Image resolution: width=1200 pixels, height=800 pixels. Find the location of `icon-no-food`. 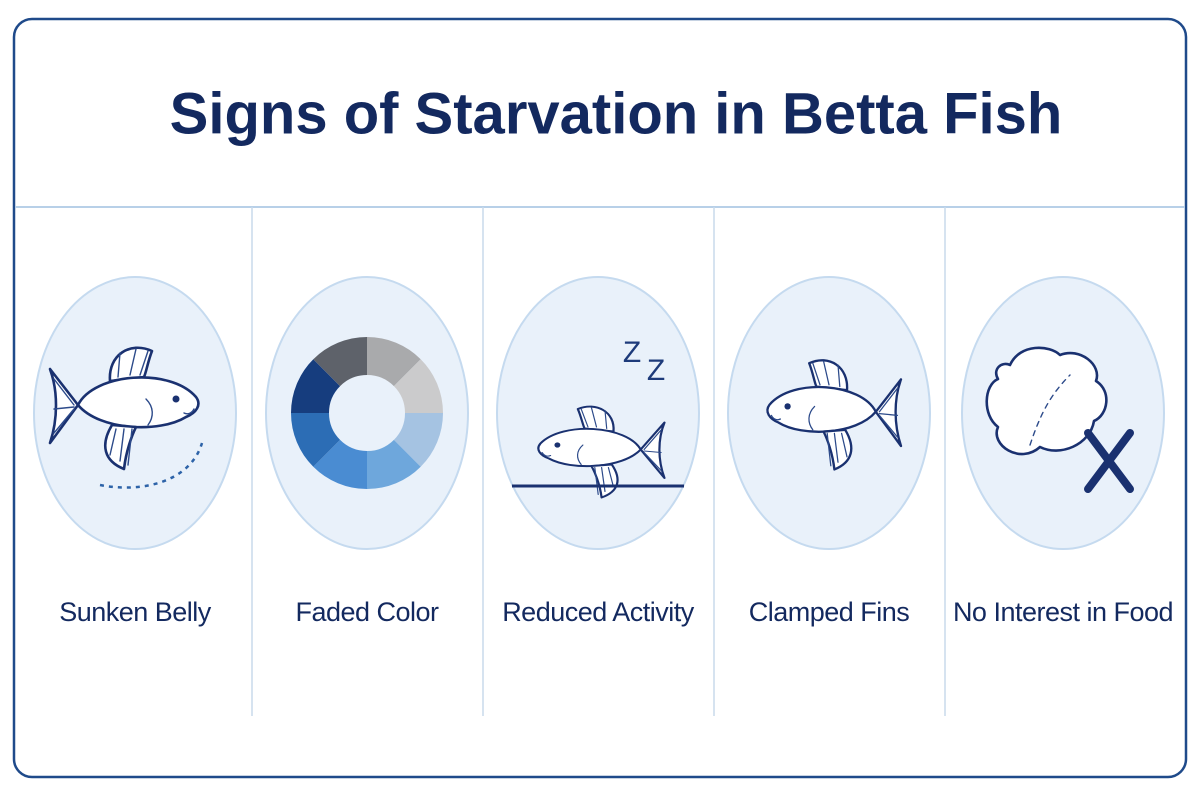

icon-no-food is located at coordinates (1059, 419).